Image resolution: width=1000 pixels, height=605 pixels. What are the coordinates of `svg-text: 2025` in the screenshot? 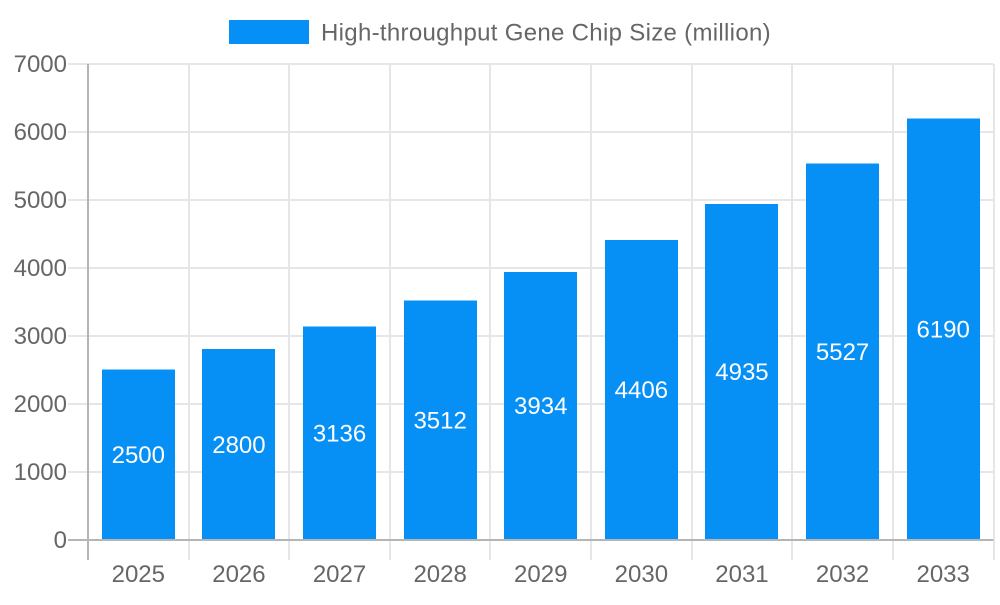 It's located at (138, 574).